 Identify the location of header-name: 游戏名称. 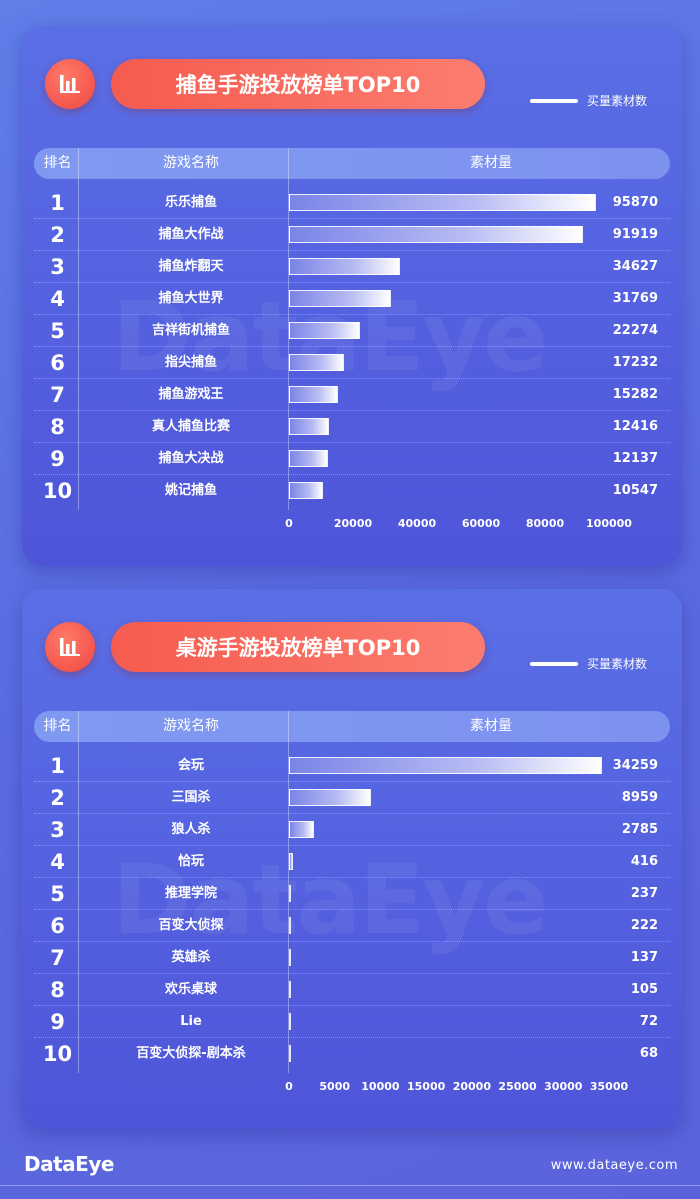
(191, 726).